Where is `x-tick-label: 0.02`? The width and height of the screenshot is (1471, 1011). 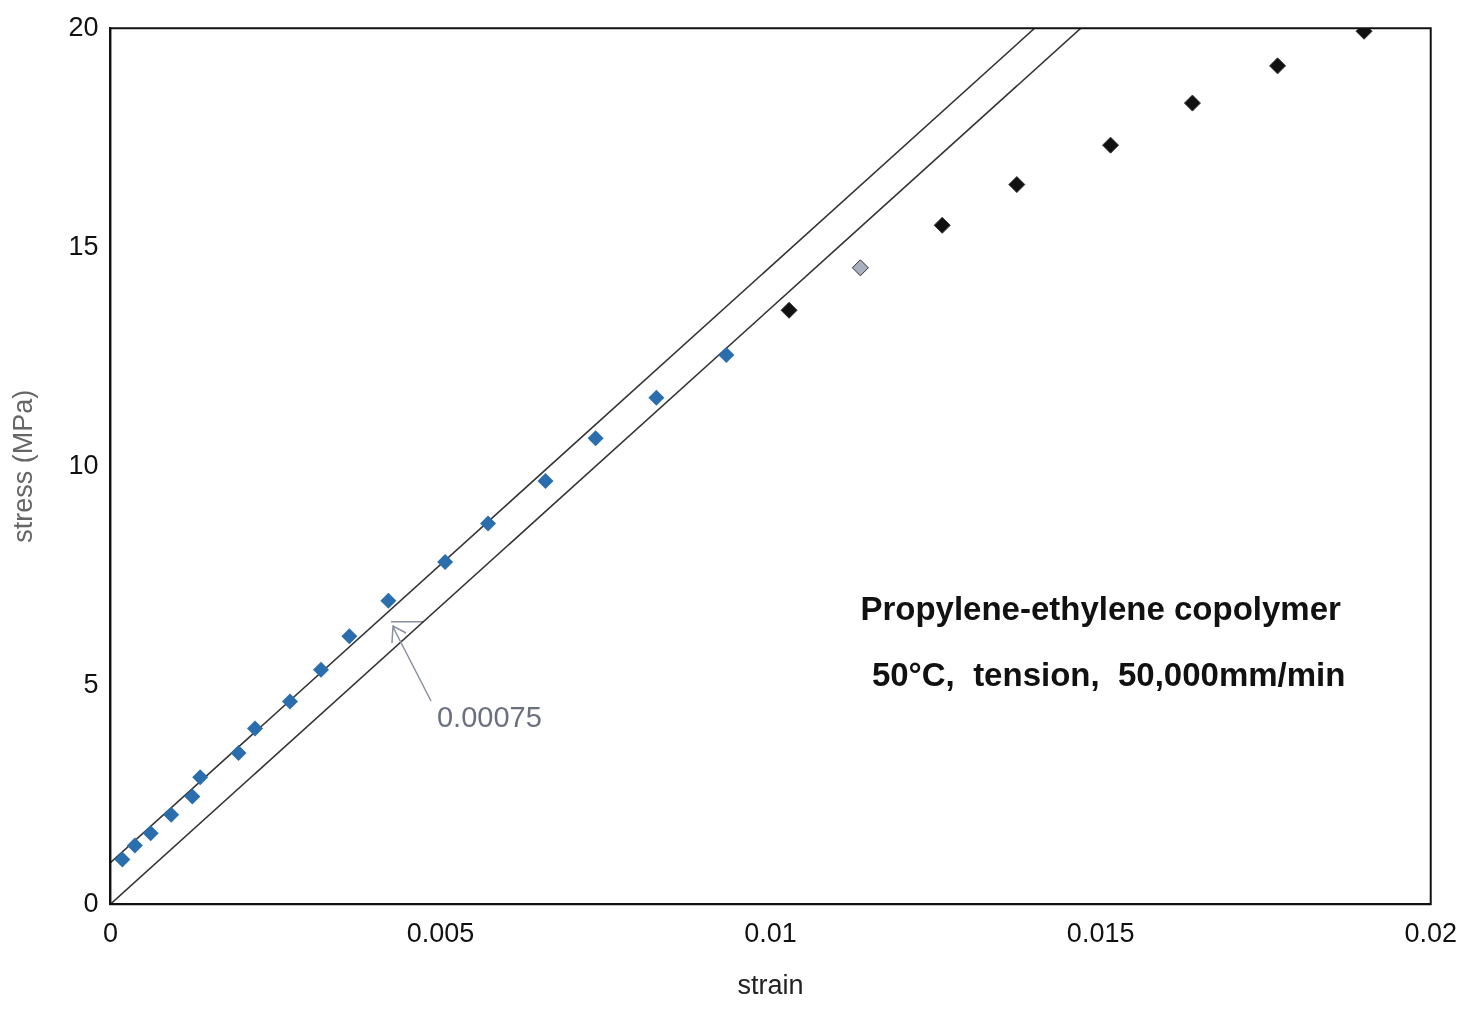
x-tick-label: 0.02 is located at coordinates (1431, 932).